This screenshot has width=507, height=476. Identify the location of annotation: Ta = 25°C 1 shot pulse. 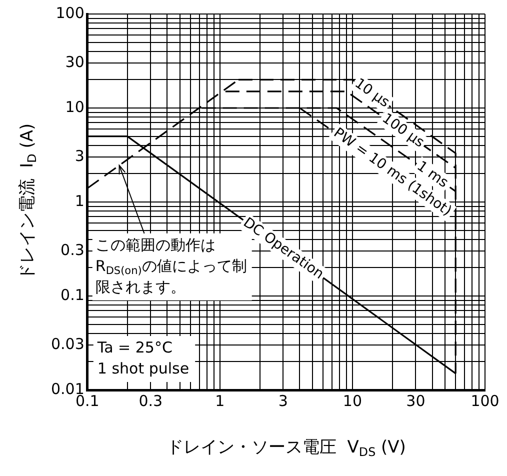
(143, 358).